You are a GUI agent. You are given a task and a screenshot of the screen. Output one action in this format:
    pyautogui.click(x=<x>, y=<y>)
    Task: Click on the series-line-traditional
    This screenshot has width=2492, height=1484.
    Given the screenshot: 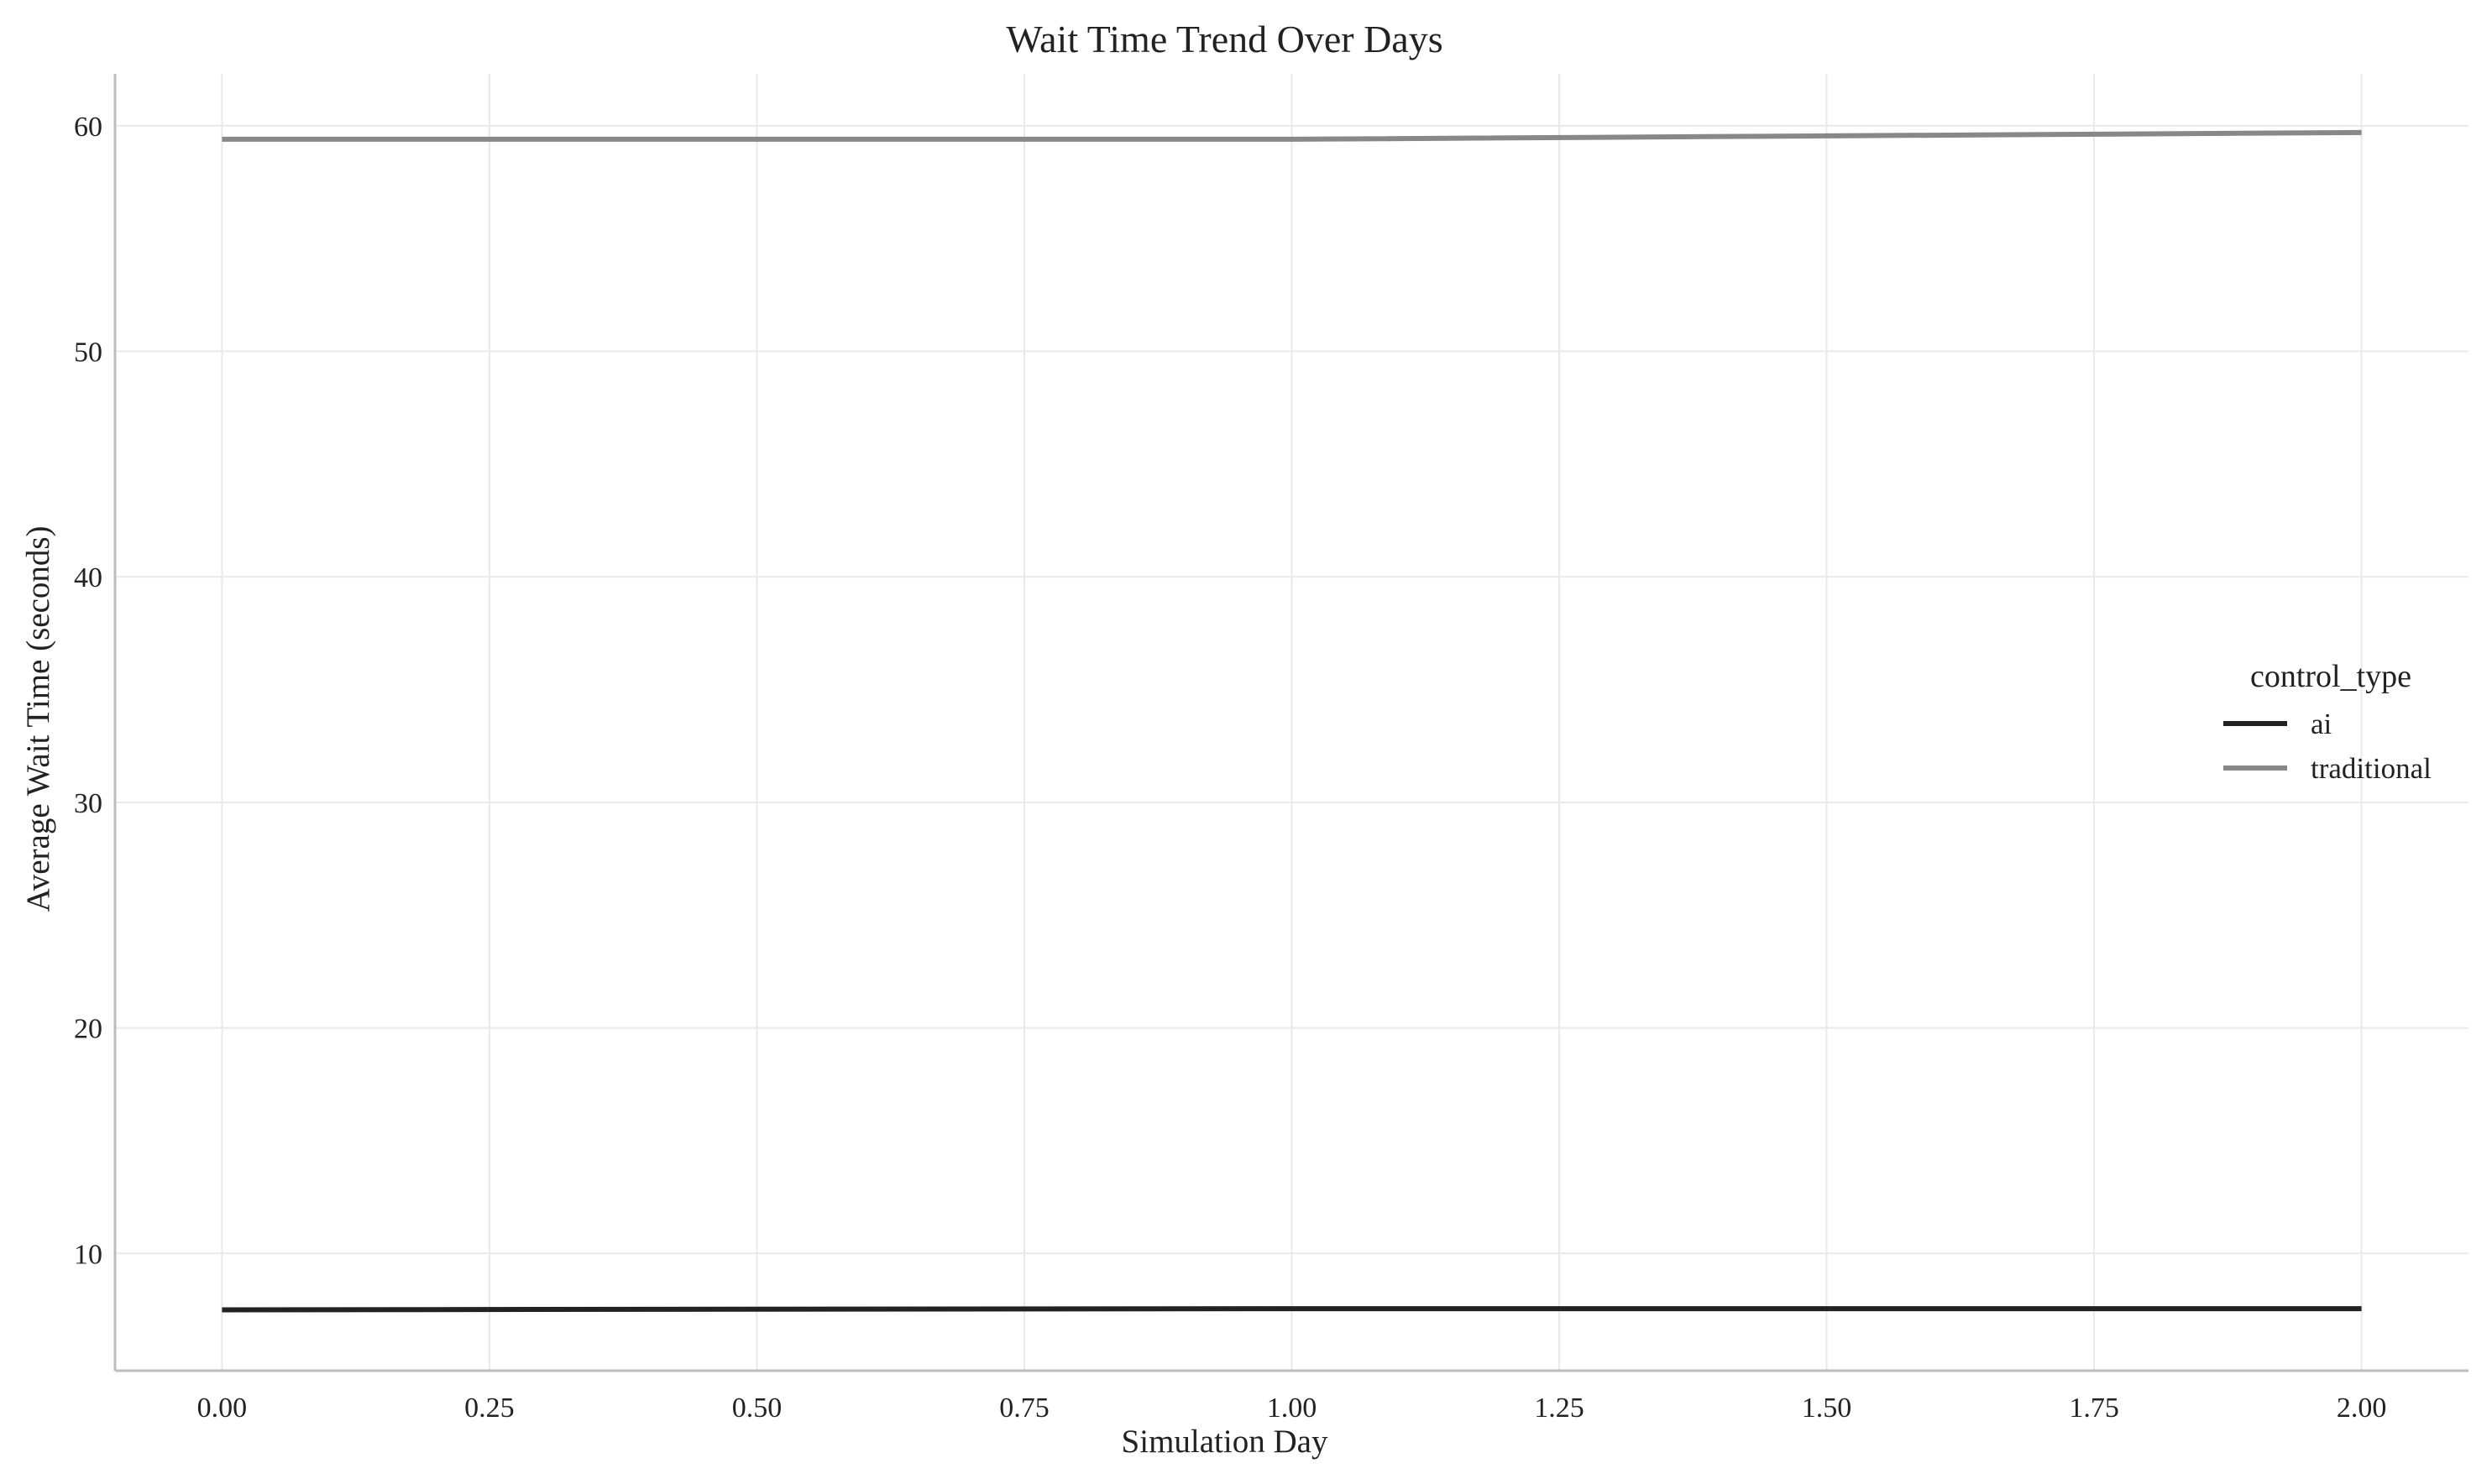 What is the action you would take?
    pyautogui.click(x=1292, y=135)
    